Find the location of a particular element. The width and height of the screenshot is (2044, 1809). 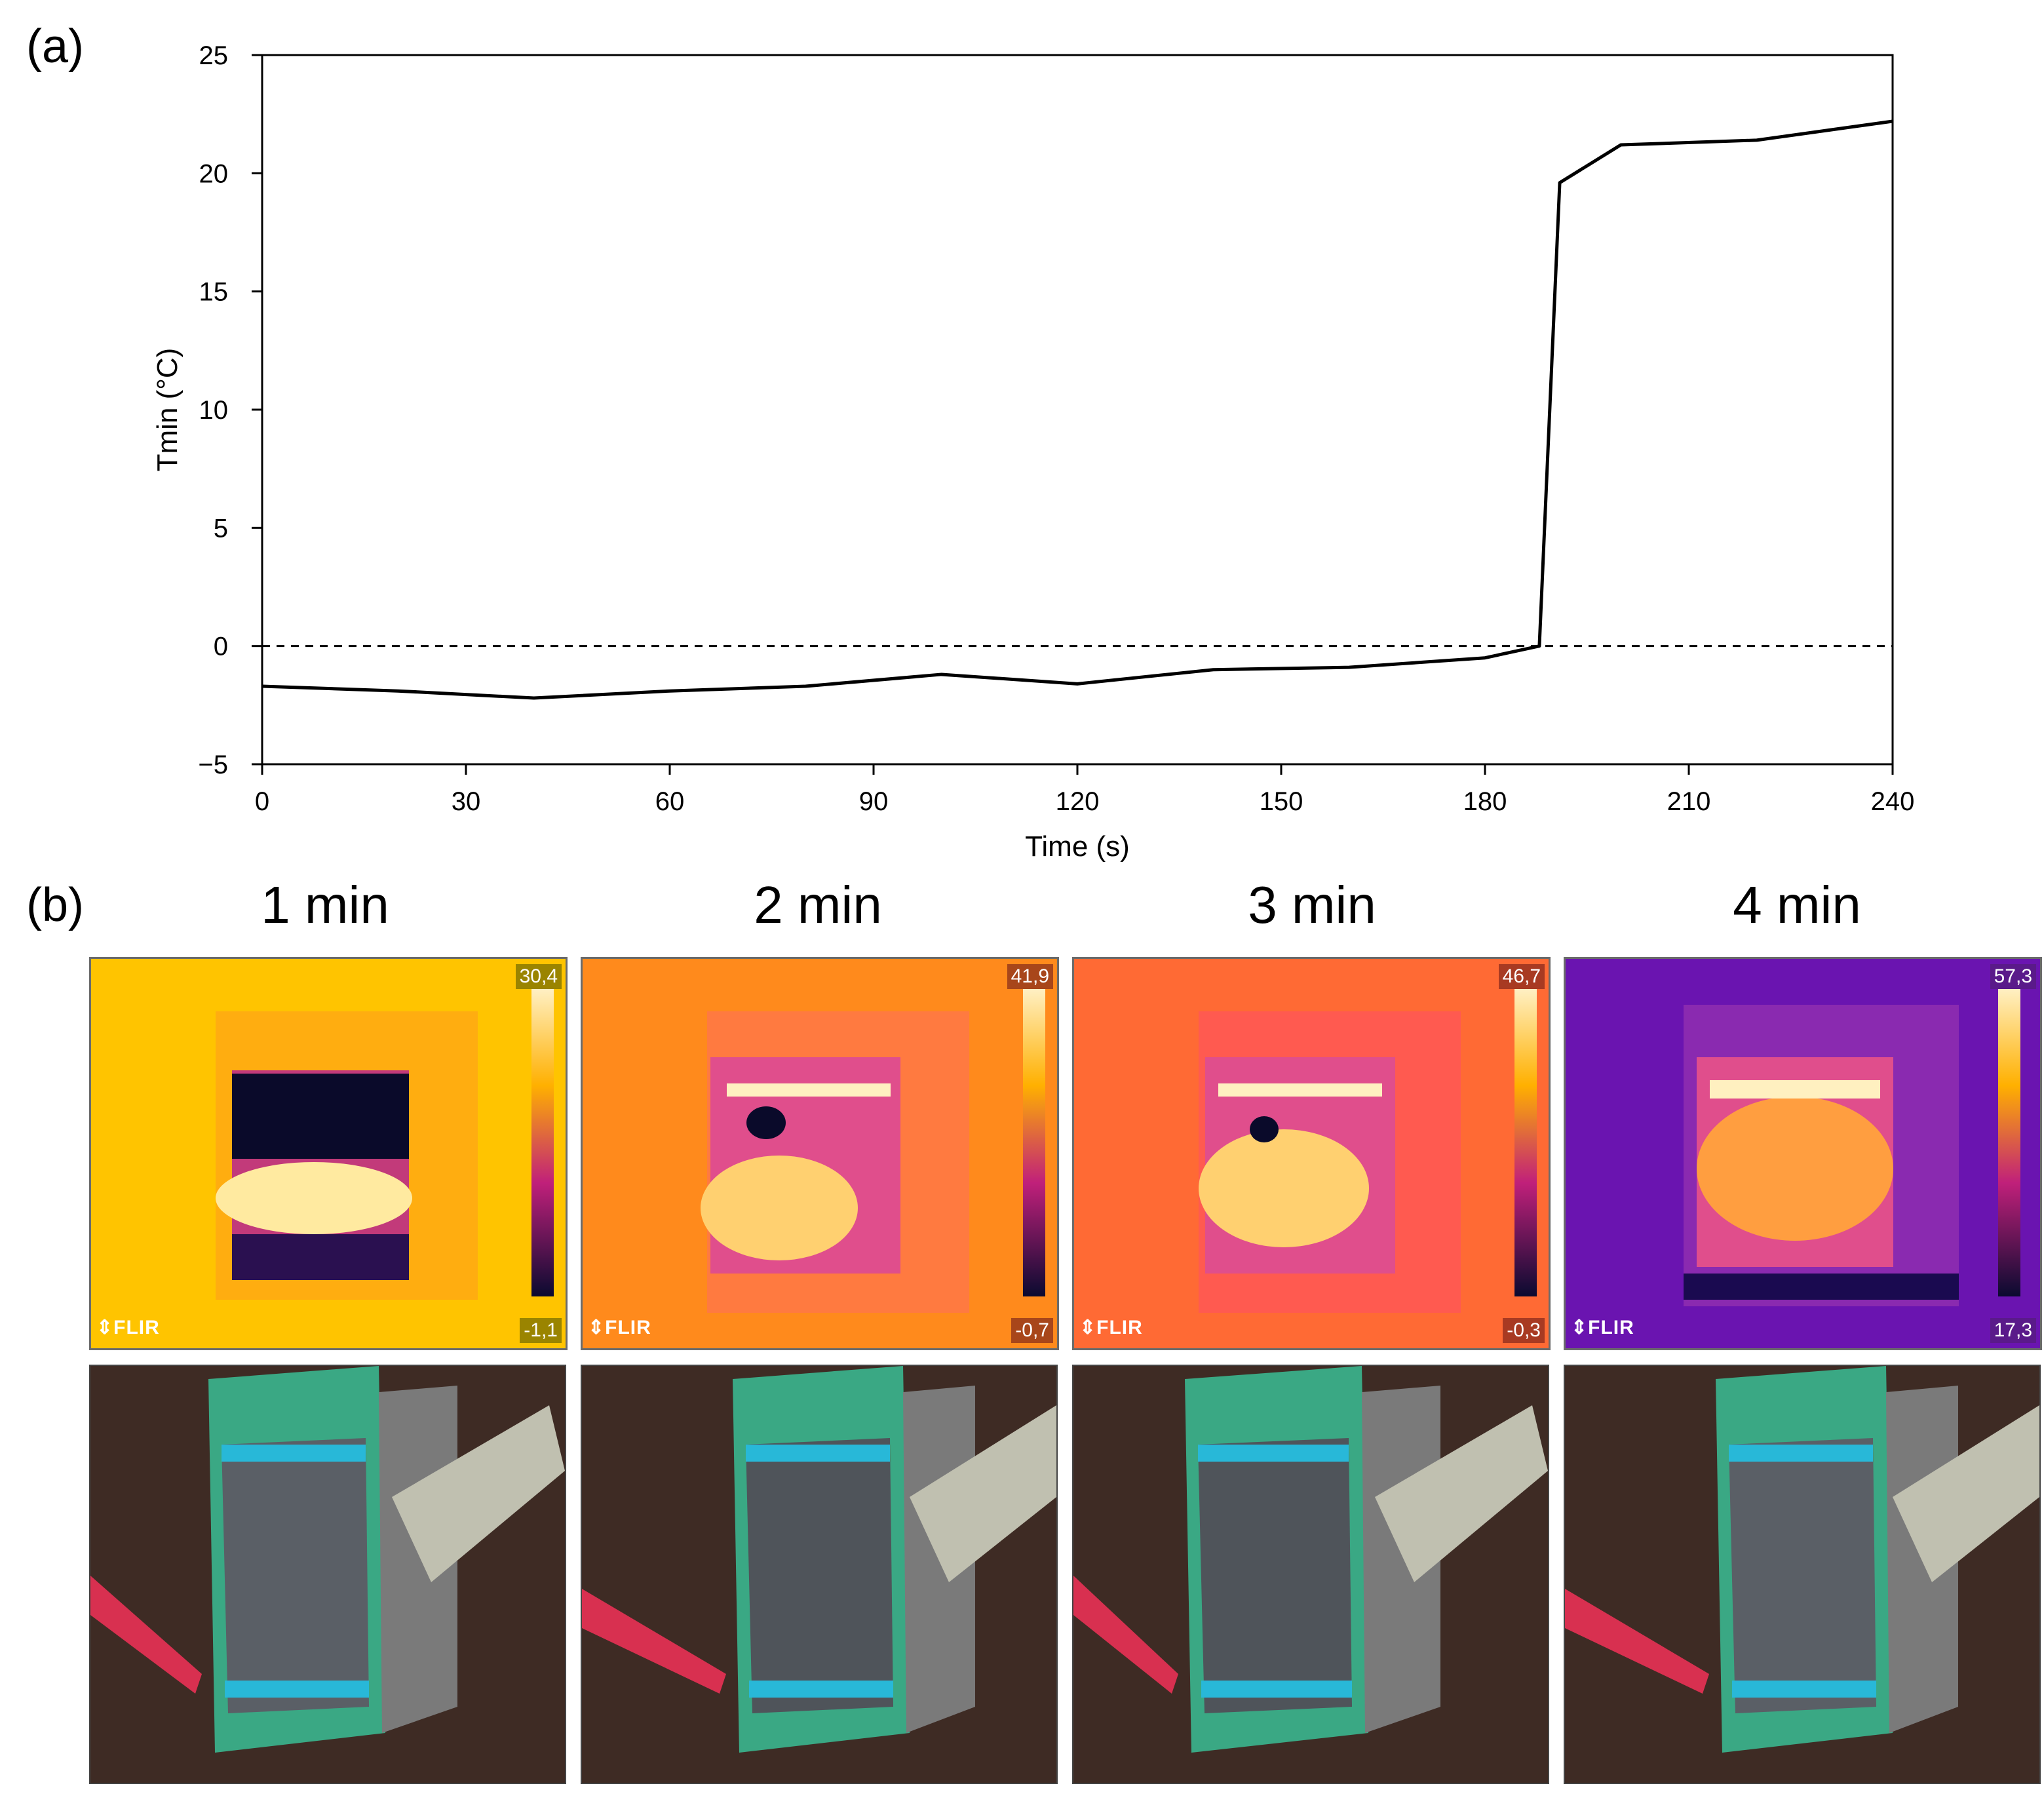

thermal-image-3: 46,7 -0,3 ⇕FLIR is located at coordinates (1311, 1153).